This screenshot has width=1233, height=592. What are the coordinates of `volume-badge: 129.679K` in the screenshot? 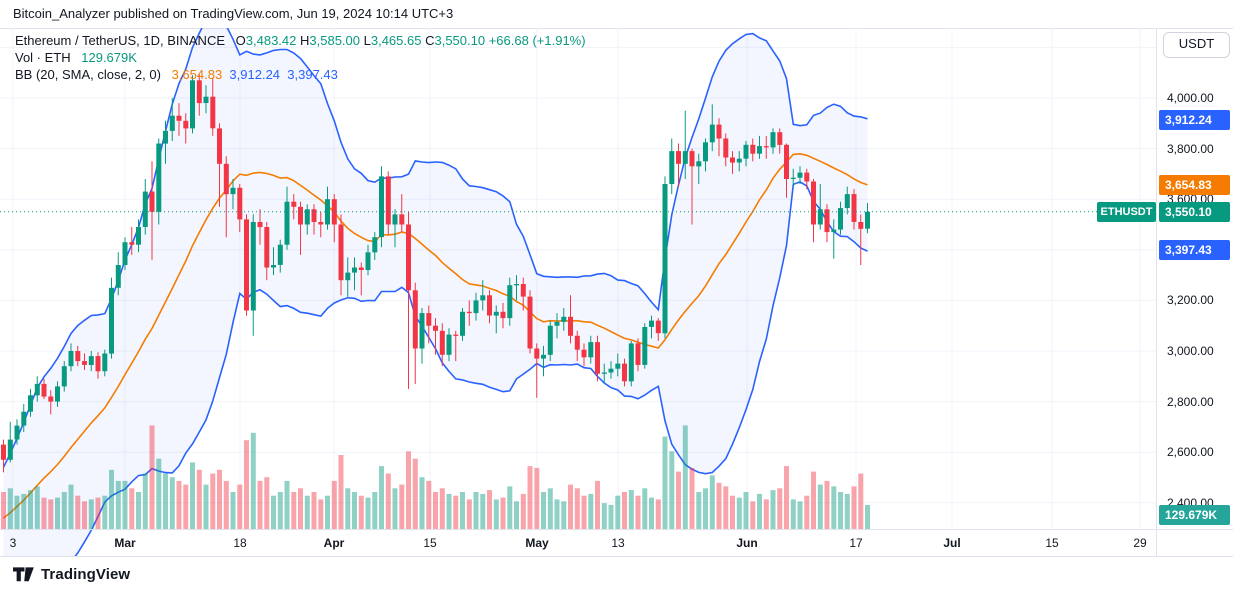 It's located at (1194, 515).